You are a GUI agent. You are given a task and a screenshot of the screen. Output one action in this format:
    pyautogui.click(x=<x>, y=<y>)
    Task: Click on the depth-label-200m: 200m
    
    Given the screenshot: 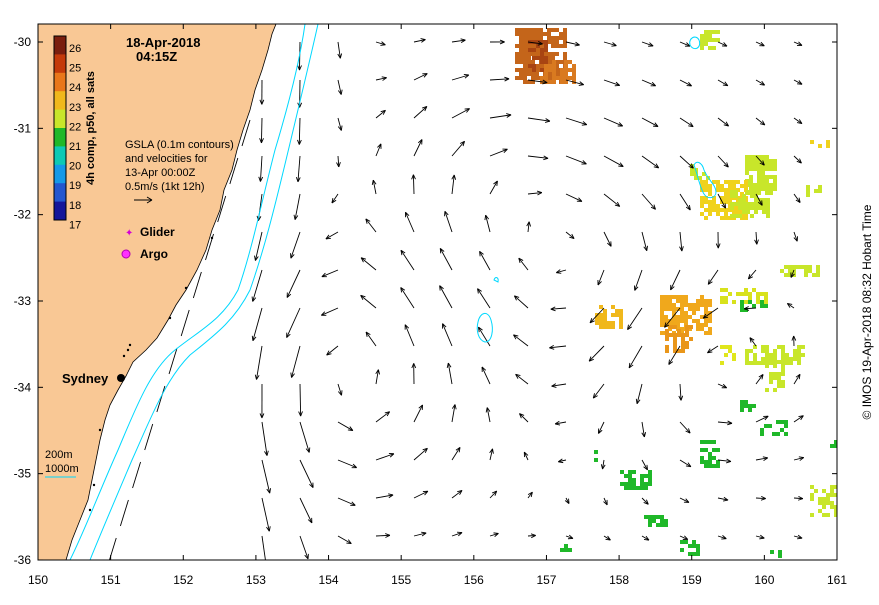 What is the action you would take?
    pyautogui.click(x=59, y=455)
    